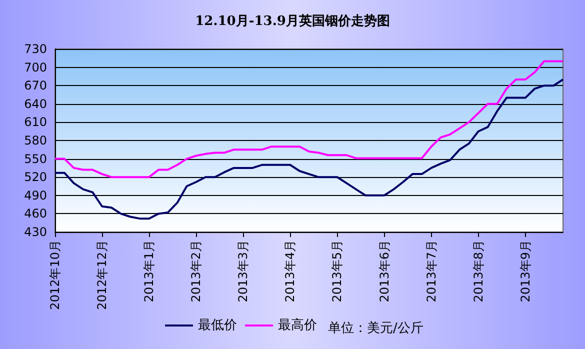  What do you see at coordinates (35, 213) in the screenshot?
I see `y-tick-label: 460` at bounding box center [35, 213].